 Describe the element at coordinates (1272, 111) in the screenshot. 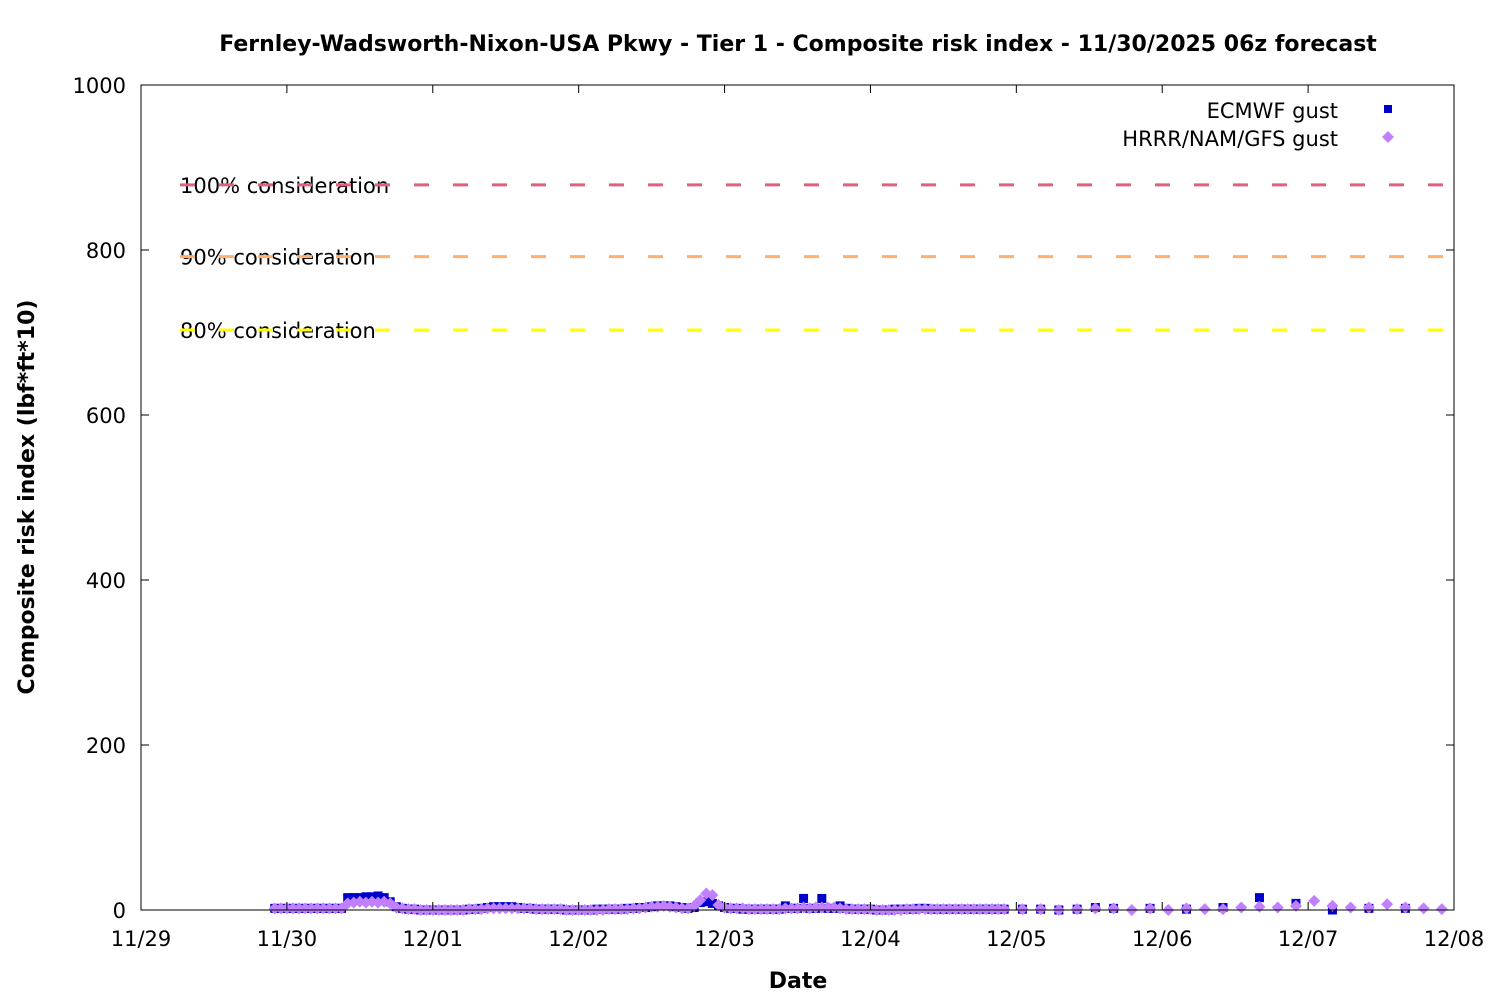

I see `legend-label-ecmwf: ECMWF gust` at that location.